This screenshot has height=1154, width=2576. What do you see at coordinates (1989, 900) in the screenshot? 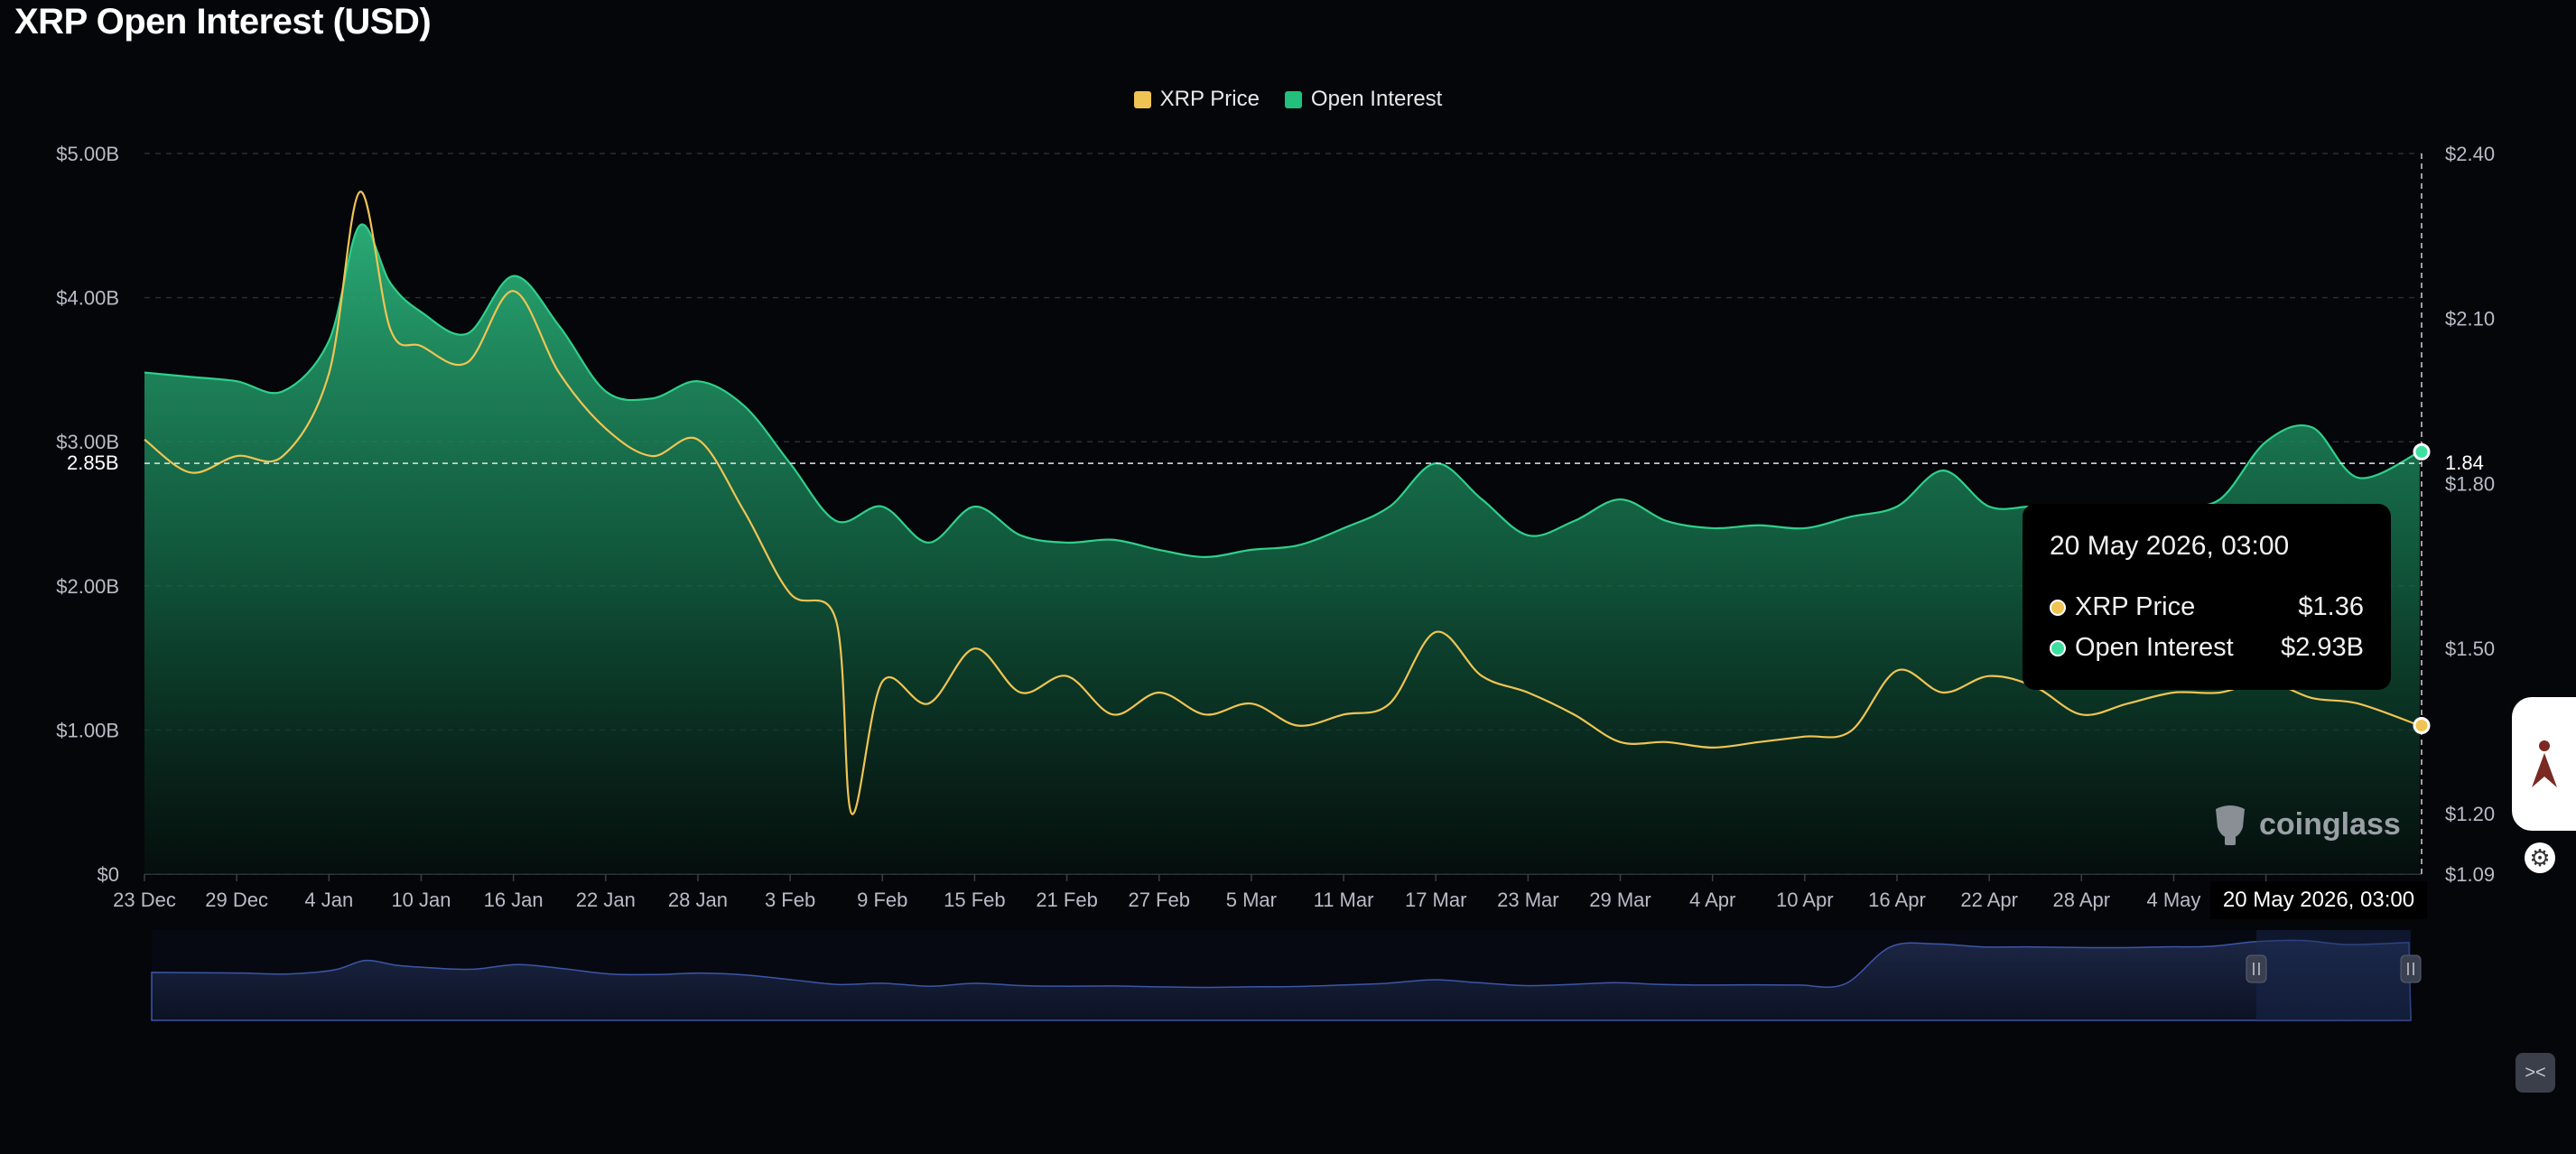
I see `x-tick-label: 22 Apr` at bounding box center [1989, 900].